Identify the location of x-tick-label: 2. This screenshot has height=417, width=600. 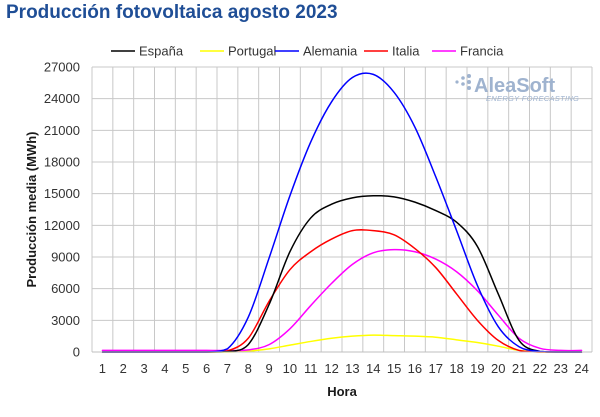
(123, 368).